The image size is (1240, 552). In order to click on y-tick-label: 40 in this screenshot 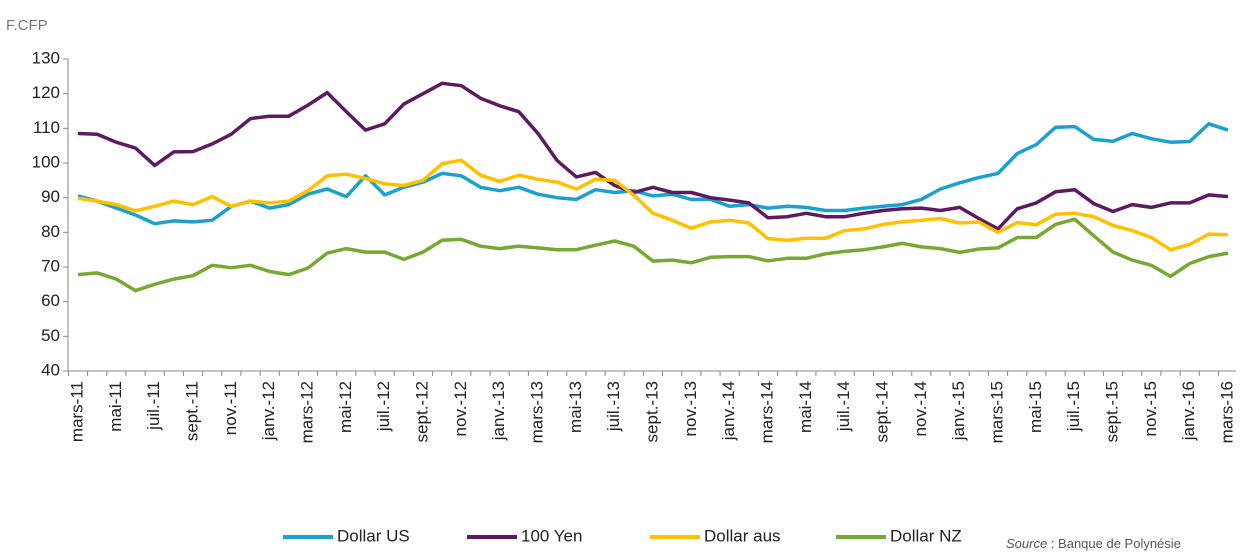, I will do `click(50, 369)`.